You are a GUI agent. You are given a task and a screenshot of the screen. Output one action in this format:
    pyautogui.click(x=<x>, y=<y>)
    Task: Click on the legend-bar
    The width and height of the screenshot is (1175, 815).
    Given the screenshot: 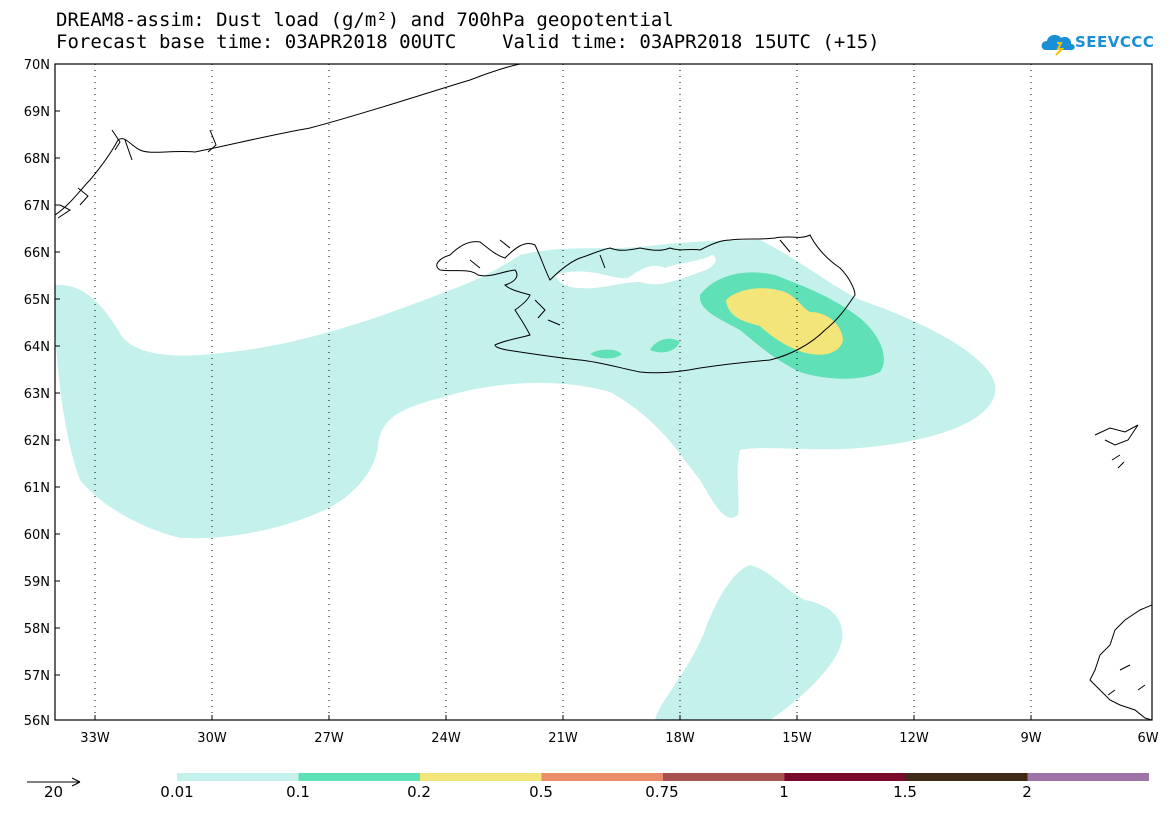 What is the action you would take?
    pyautogui.click(x=588, y=780)
    